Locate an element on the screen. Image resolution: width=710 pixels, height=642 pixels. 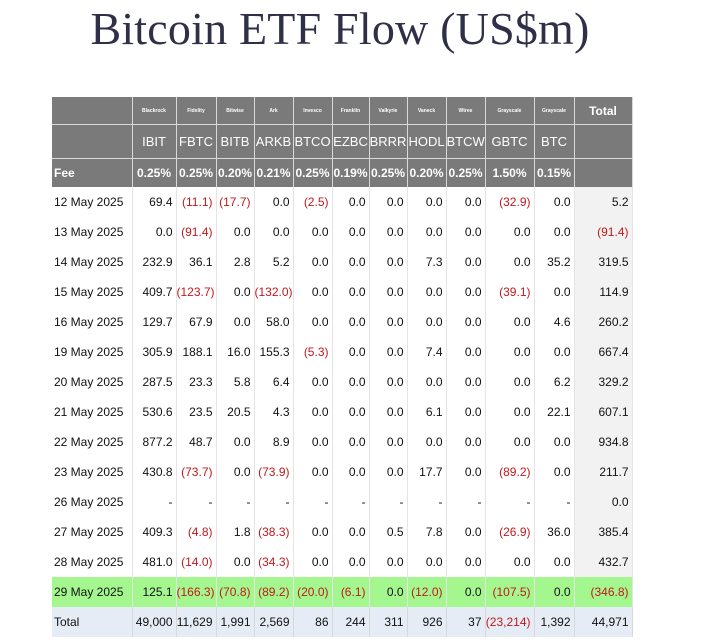
page-title: Bitcoin ETF Flow (US$m) is located at coordinates (340, 28).